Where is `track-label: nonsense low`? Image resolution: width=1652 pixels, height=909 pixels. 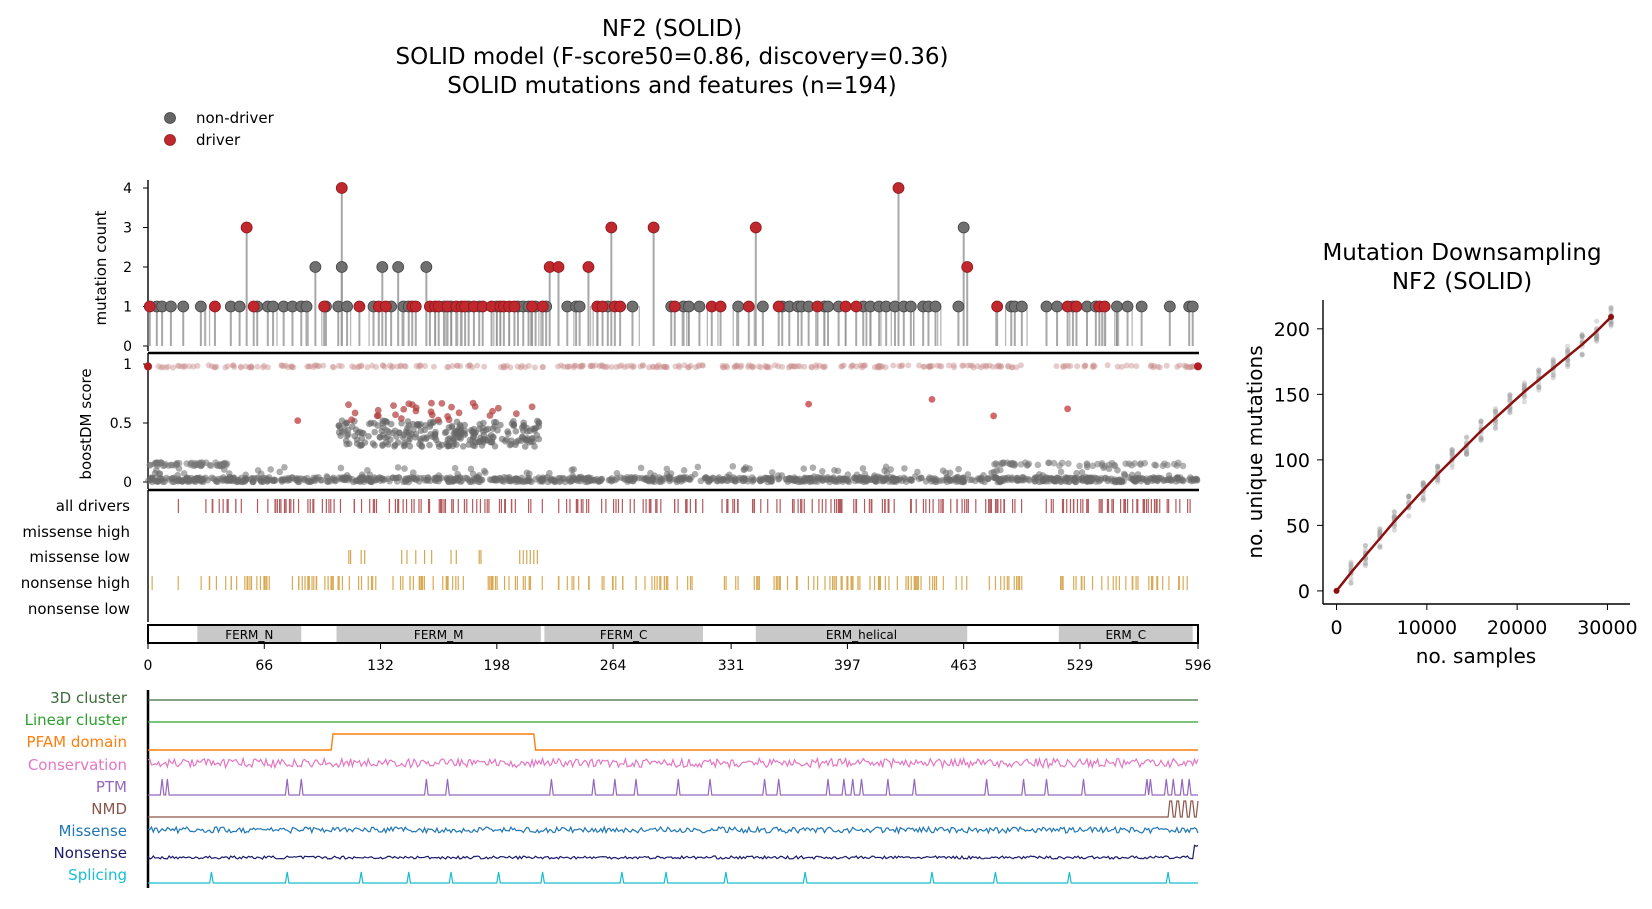 track-label: nonsense low is located at coordinates (79, 609).